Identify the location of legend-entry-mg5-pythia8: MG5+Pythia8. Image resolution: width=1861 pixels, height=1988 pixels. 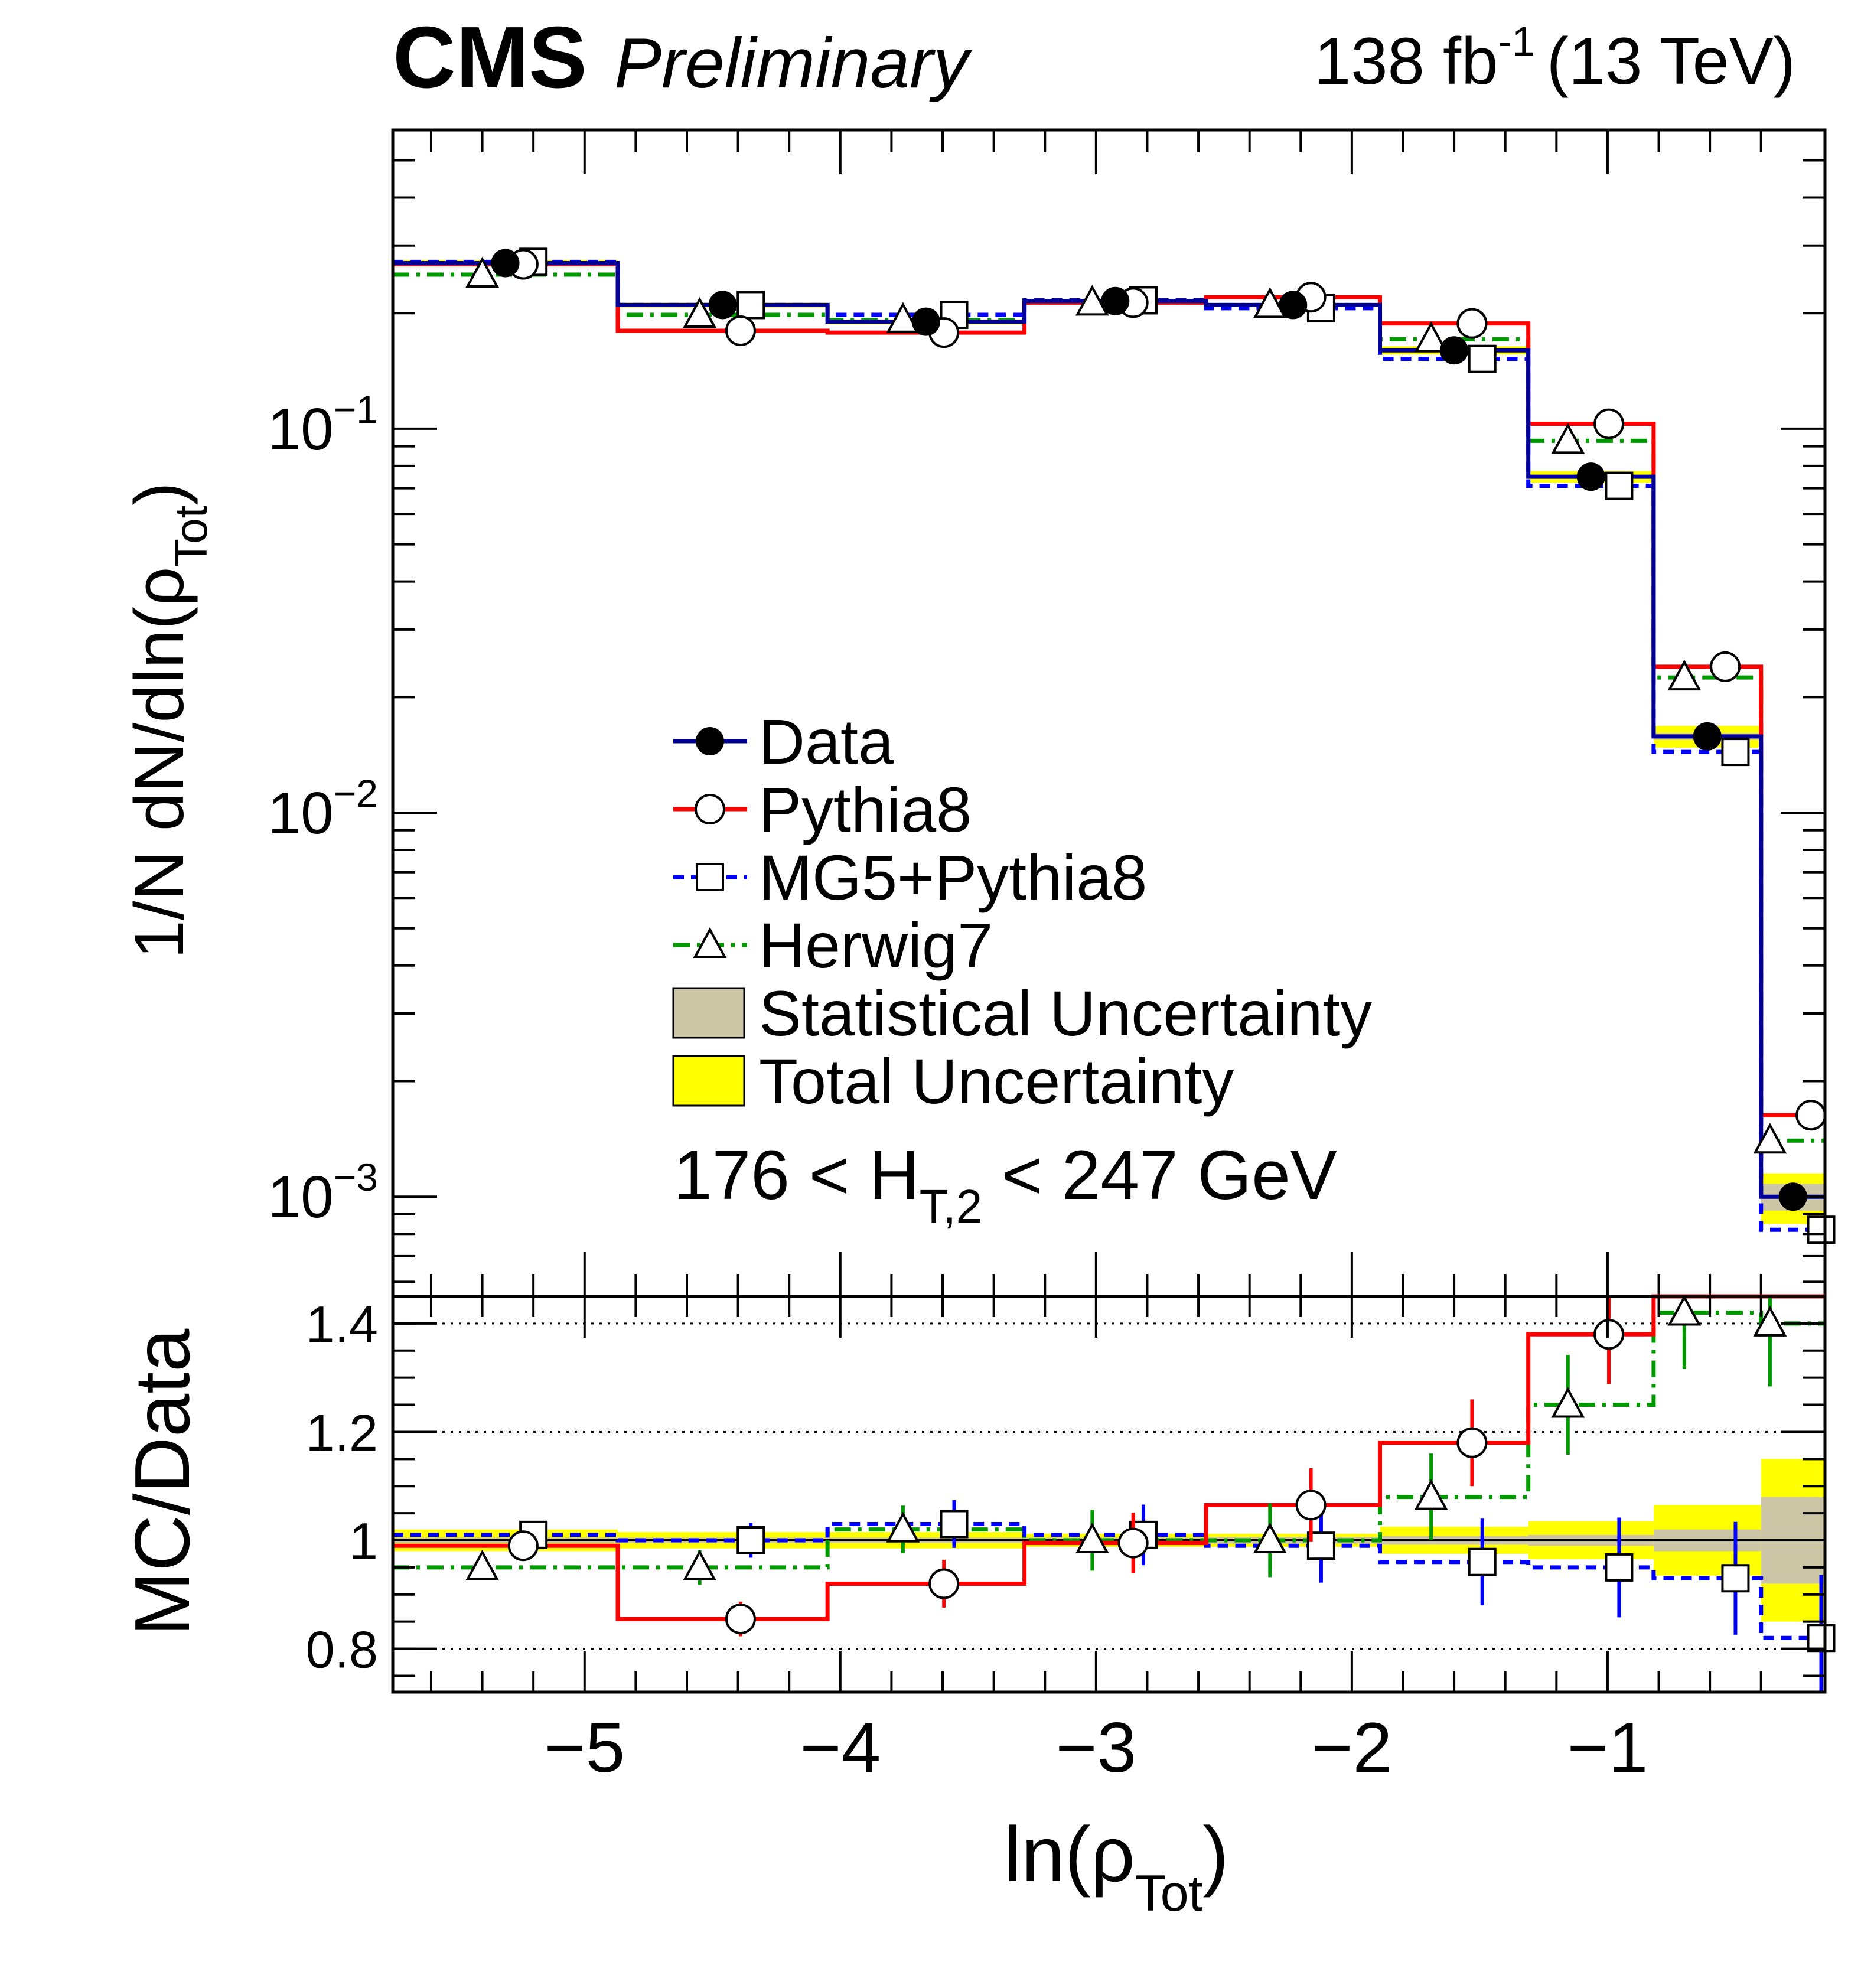
(910, 877).